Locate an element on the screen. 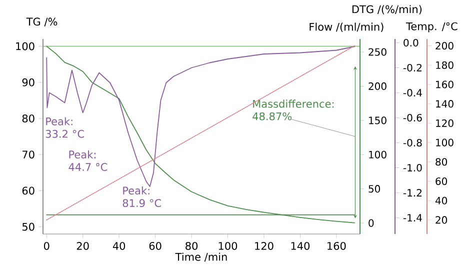  y2-axis-title: Flow /(ml/min) is located at coordinates (347, 27).